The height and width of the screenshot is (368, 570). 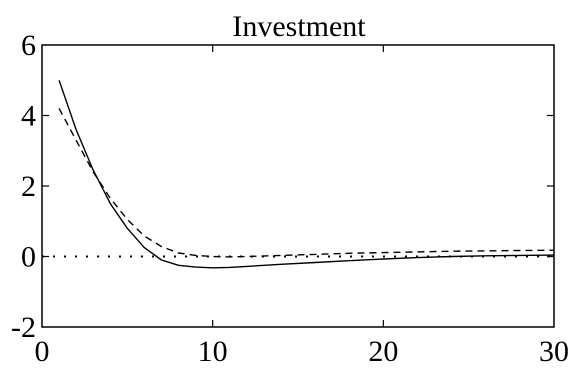 I want to click on x-tick-label: 20, so click(x=383, y=351).